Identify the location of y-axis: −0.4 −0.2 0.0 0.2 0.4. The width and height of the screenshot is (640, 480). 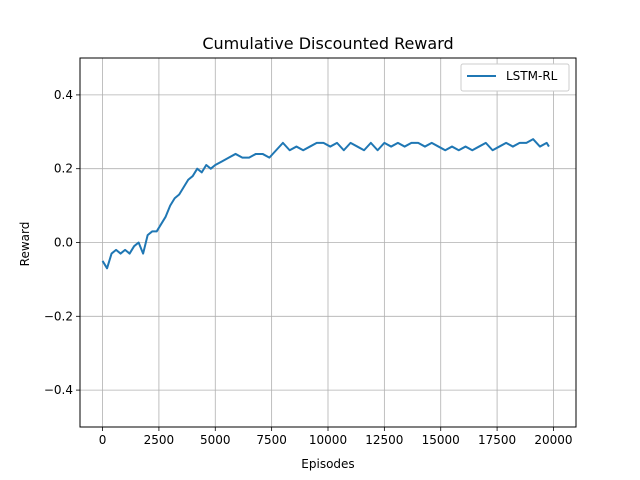
(62, 242).